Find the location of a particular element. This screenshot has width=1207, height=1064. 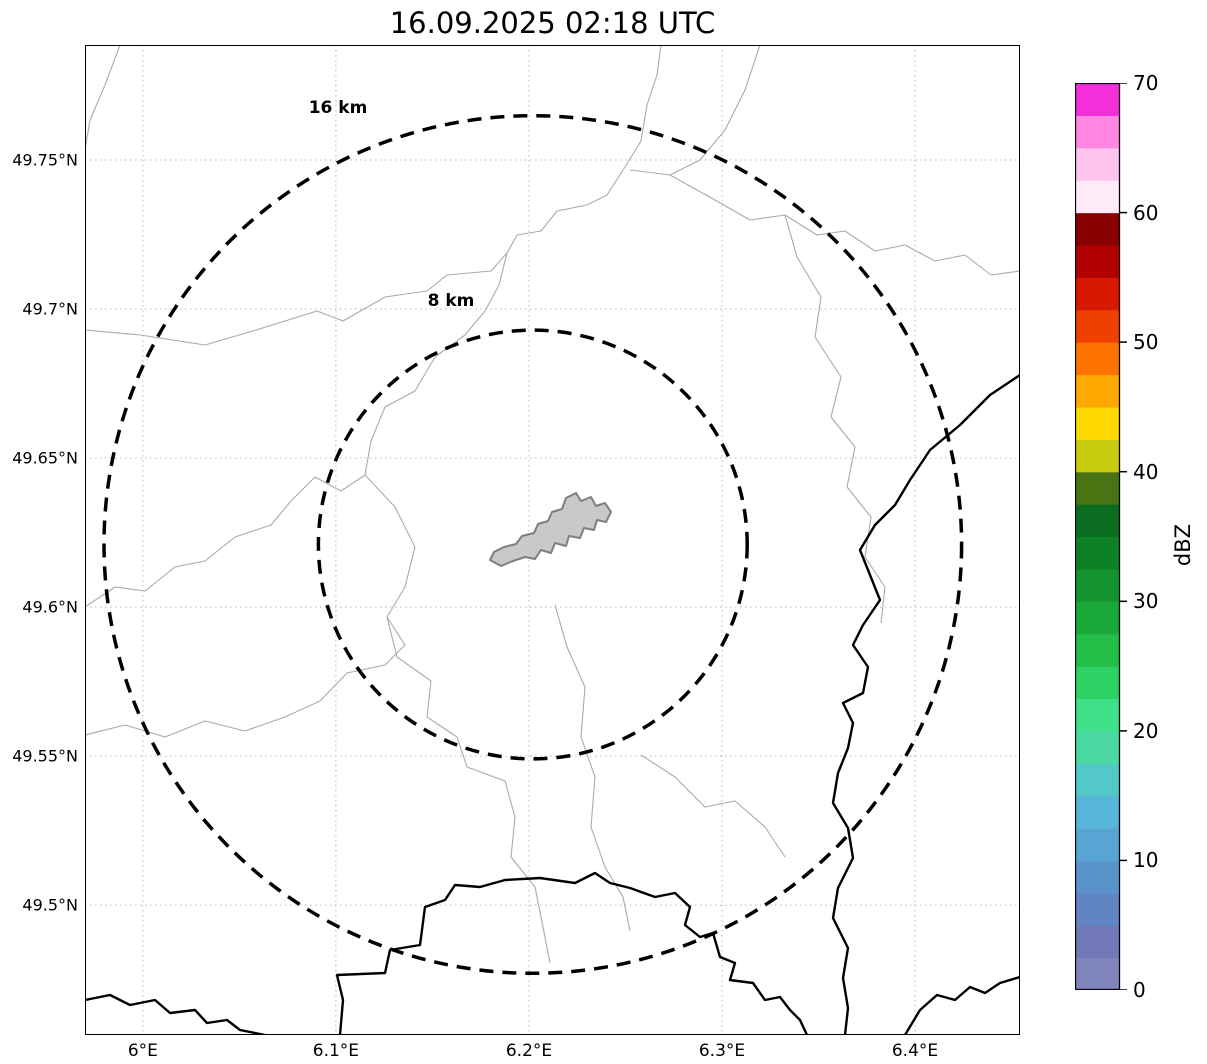

colorbar-tick-label: 50 is located at coordinates (1146, 342).